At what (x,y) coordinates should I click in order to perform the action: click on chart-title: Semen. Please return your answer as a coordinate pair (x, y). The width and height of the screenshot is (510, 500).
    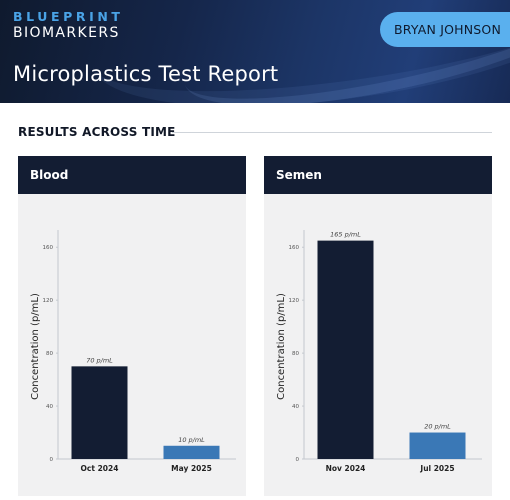
    Looking at the image, I should click on (378, 175).